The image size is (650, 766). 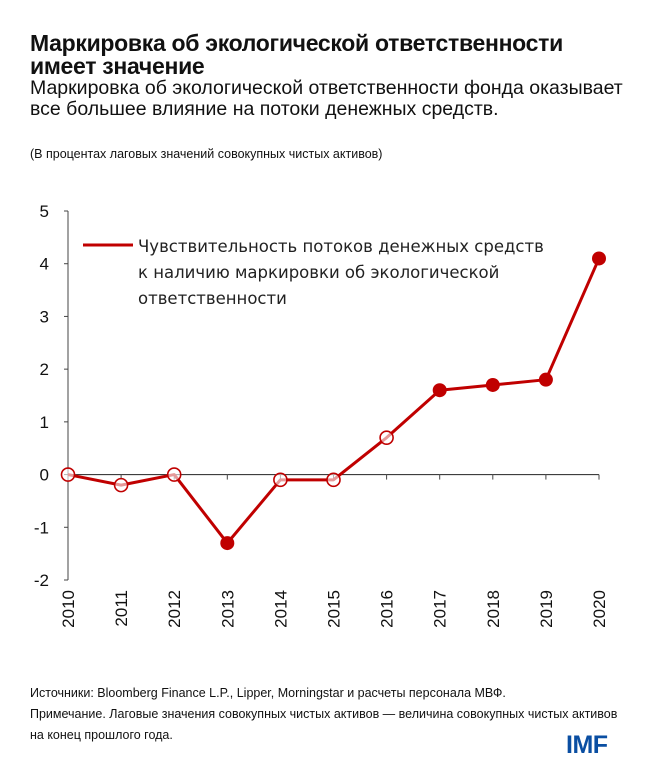 I want to click on y-tick-label: 1, so click(x=44, y=422).